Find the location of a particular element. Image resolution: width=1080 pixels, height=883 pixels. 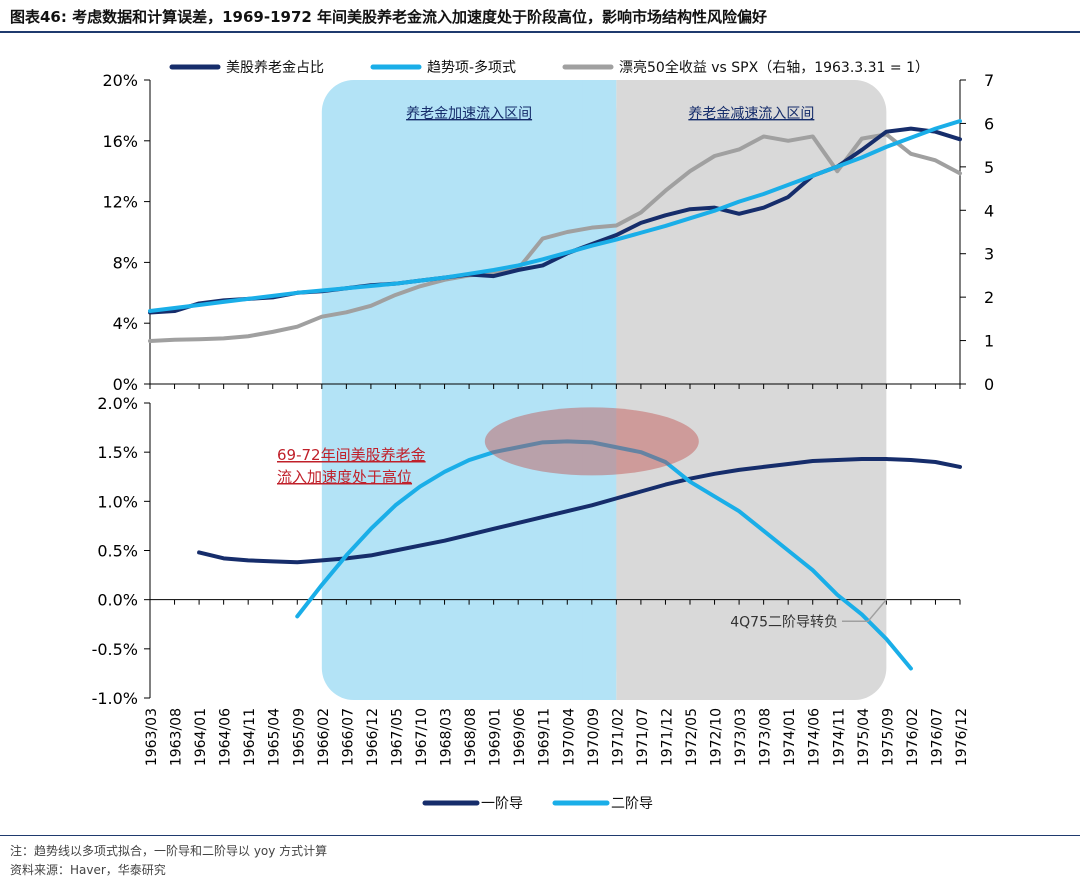

bottom-y-tick-label: 1.5% is located at coordinates (117, 452).